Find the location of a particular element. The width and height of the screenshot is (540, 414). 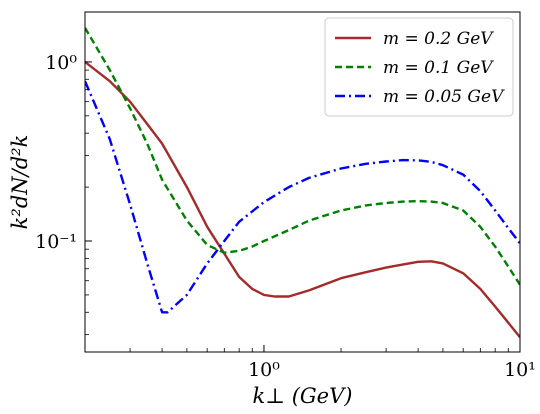

x-tick-label: 10¹ is located at coordinates (520, 370).